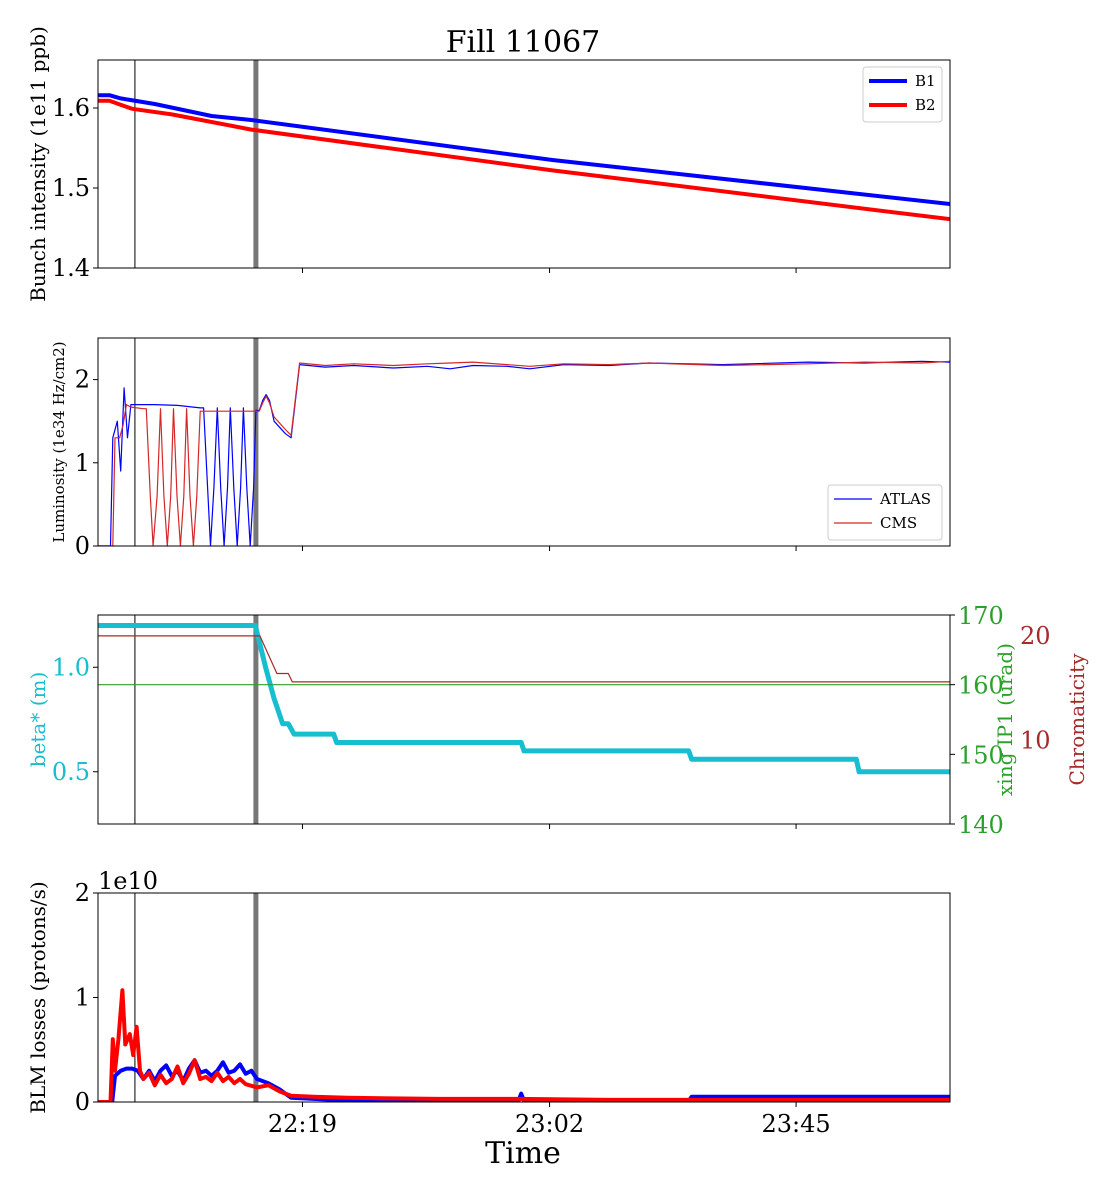  Describe the element at coordinates (59, 441) in the screenshot. I see `y-axis-label: Luminosity (1e34 Hz/cm2)` at that location.